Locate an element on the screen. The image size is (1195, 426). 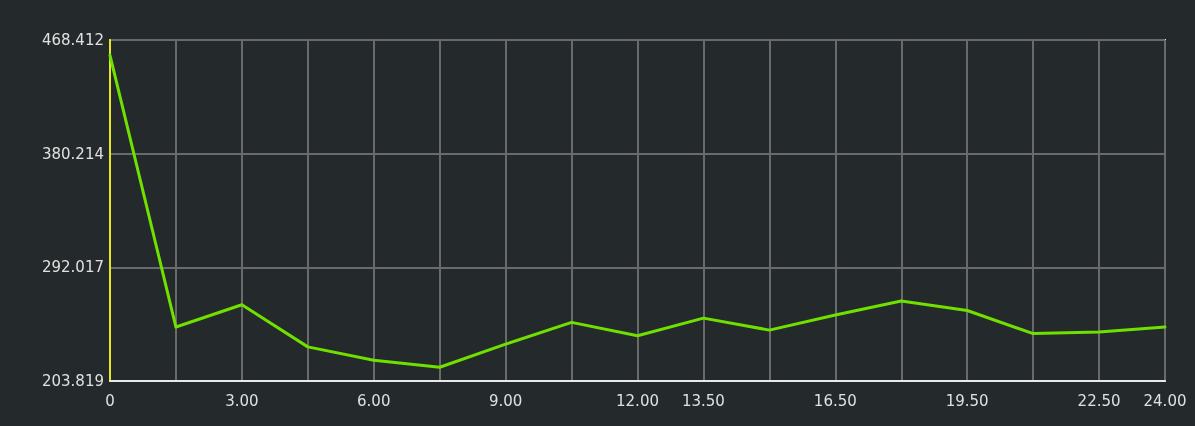
x-tick-label: 12.00 is located at coordinates (637, 400).